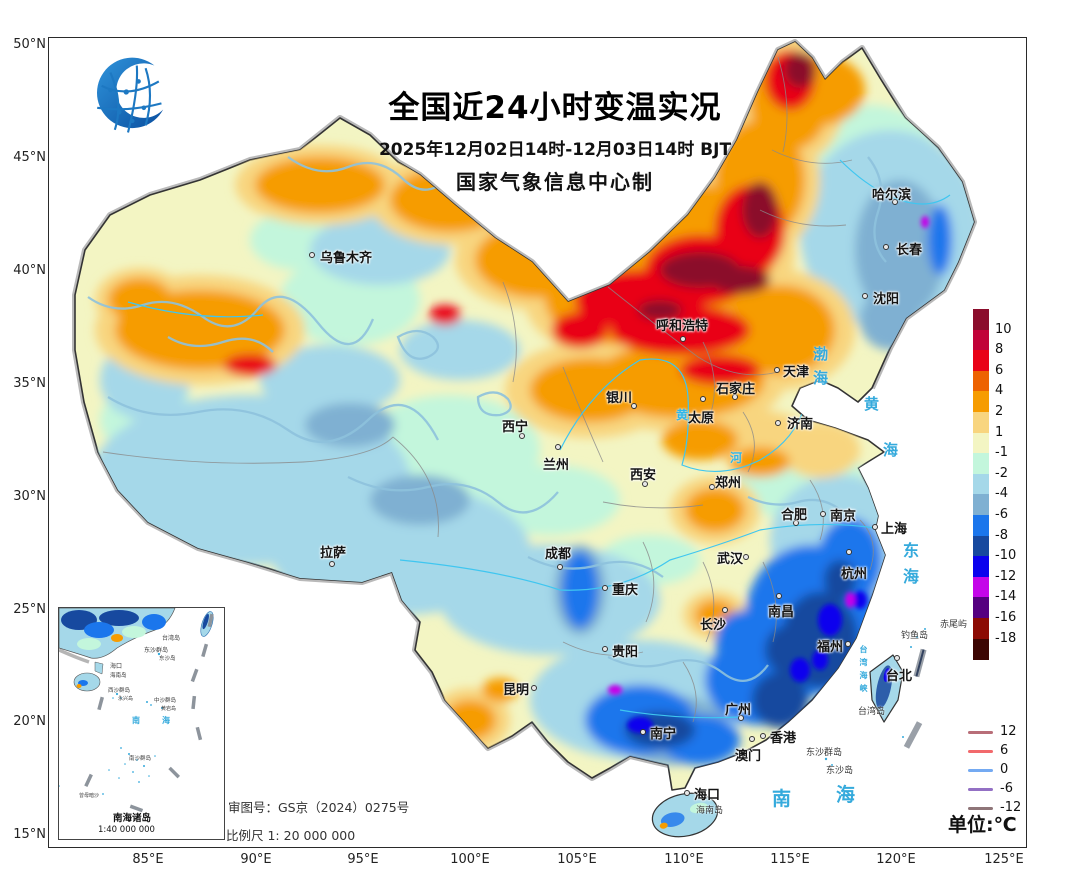  What do you see at coordinates (840, 771) in the screenshot?
I see `island-label: 东沙岛` at bounding box center [840, 771].